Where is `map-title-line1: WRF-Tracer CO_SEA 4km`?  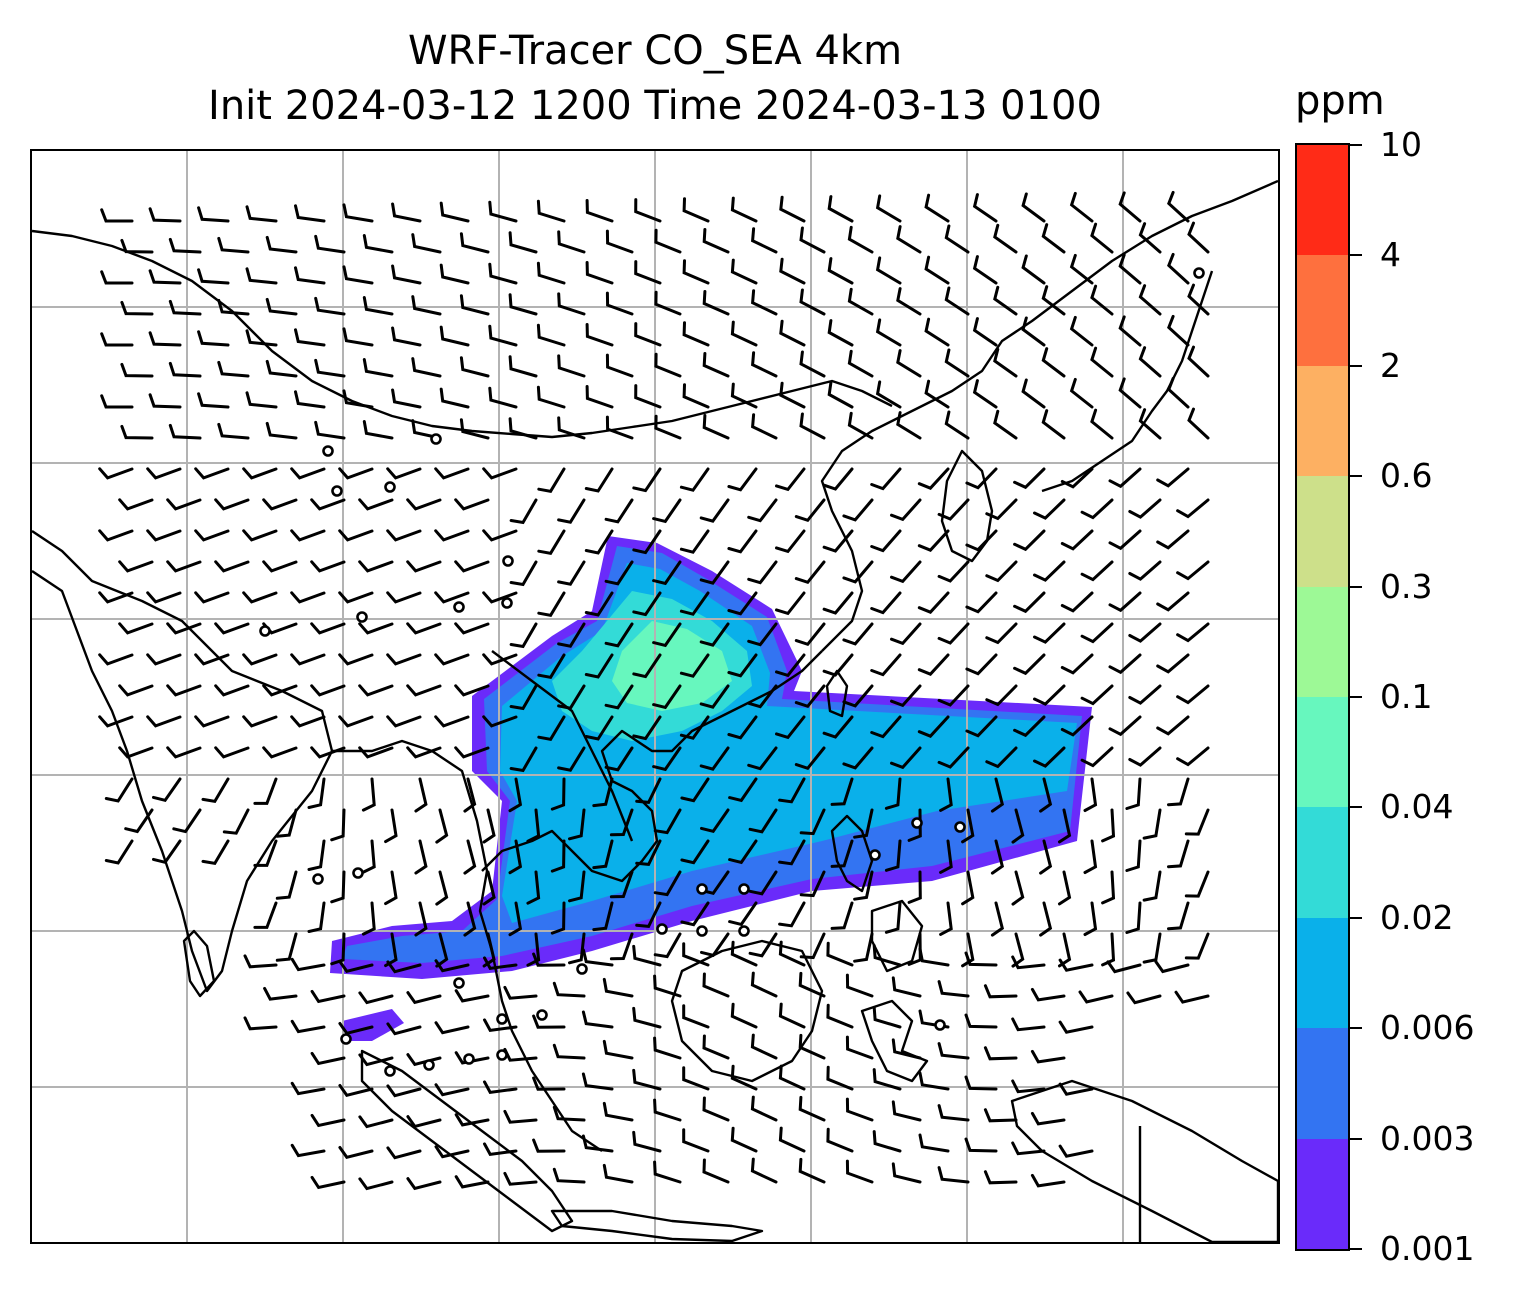
map-title-line1: WRF-Tracer CO_SEA 4km is located at coordinates (655, 51).